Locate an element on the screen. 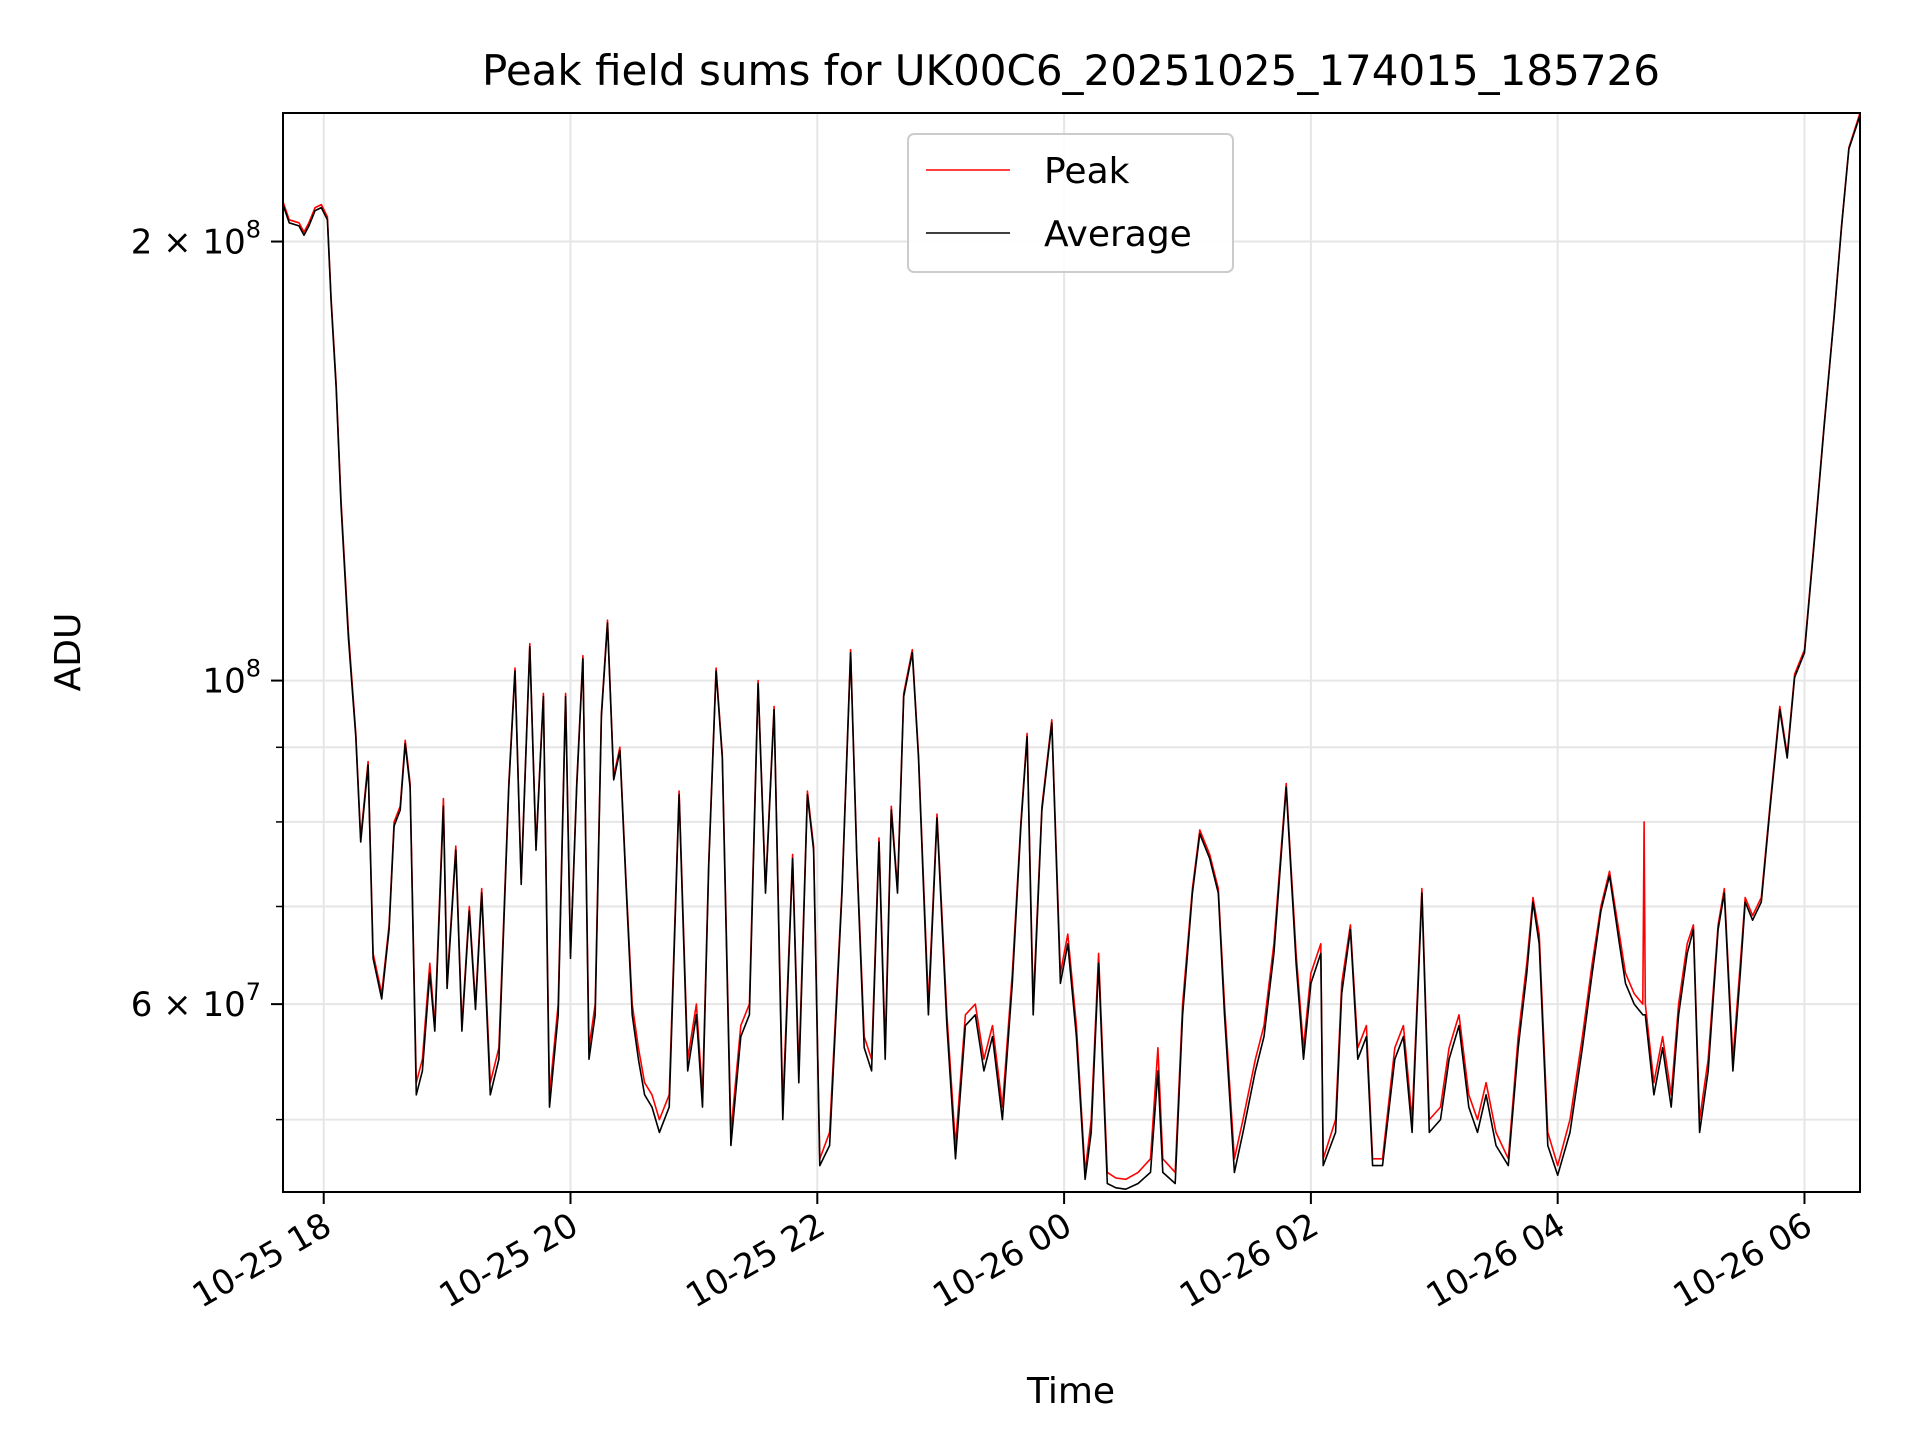 The width and height of the screenshot is (1920, 1440). legend-label-average: Average is located at coordinates (1118, 234).